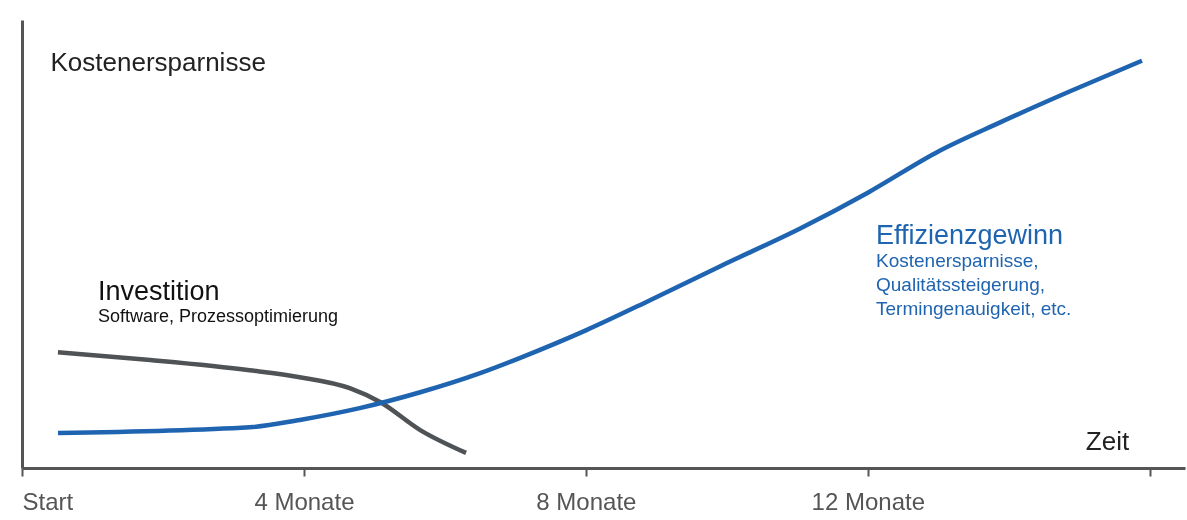 This screenshot has width=1187, height=520. Describe the element at coordinates (970, 235) in the screenshot. I see `series-label: Effizienzgewinn` at that location.